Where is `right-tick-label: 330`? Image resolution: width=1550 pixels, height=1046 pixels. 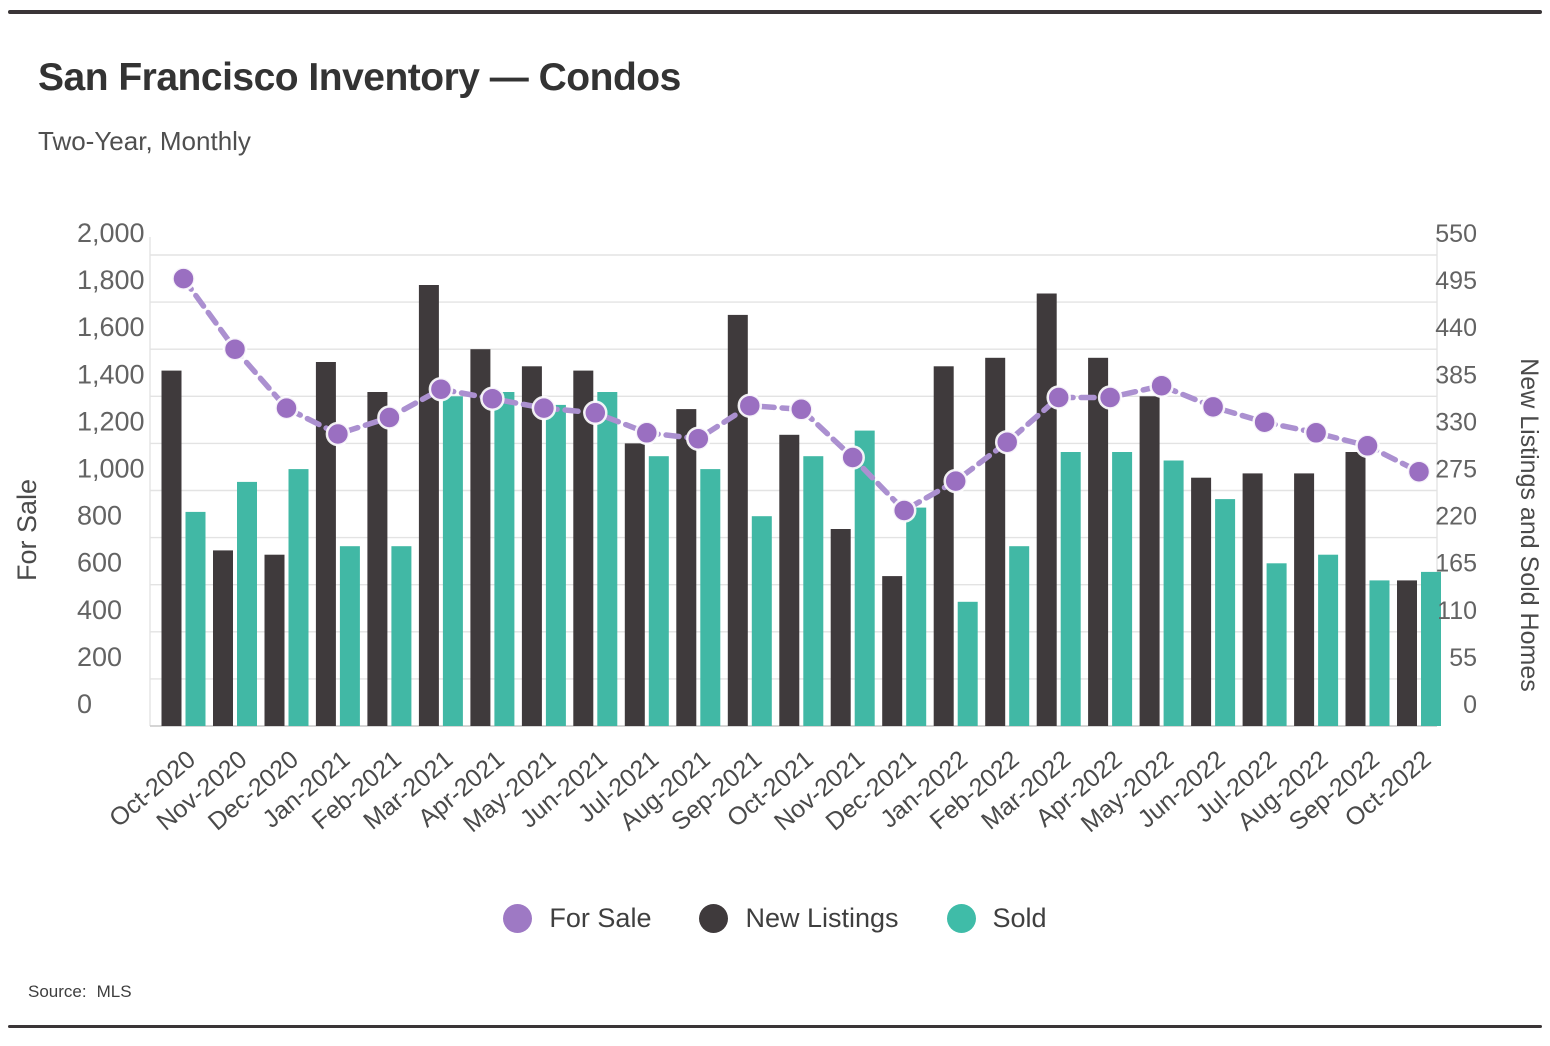
right-tick-label: 330 is located at coordinates (1456, 422).